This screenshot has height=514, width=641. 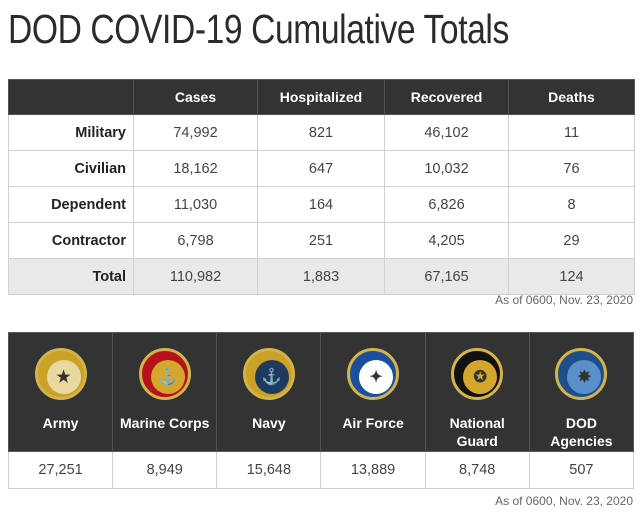 I want to click on branch-name: National Guard, so click(x=477, y=432).